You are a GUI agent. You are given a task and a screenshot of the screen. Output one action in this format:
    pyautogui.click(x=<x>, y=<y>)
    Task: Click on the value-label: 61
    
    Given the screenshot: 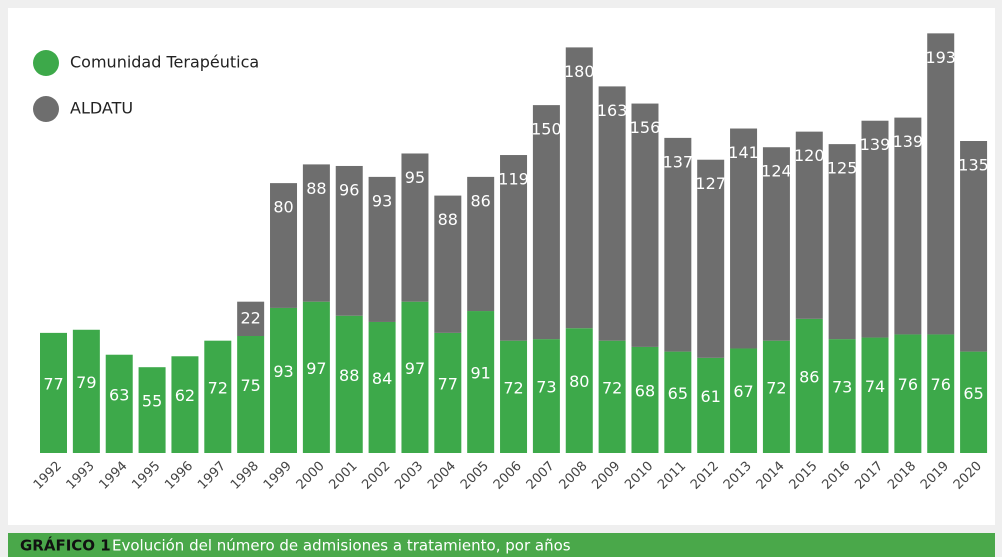 What is the action you would take?
    pyautogui.click(x=711, y=396)
    